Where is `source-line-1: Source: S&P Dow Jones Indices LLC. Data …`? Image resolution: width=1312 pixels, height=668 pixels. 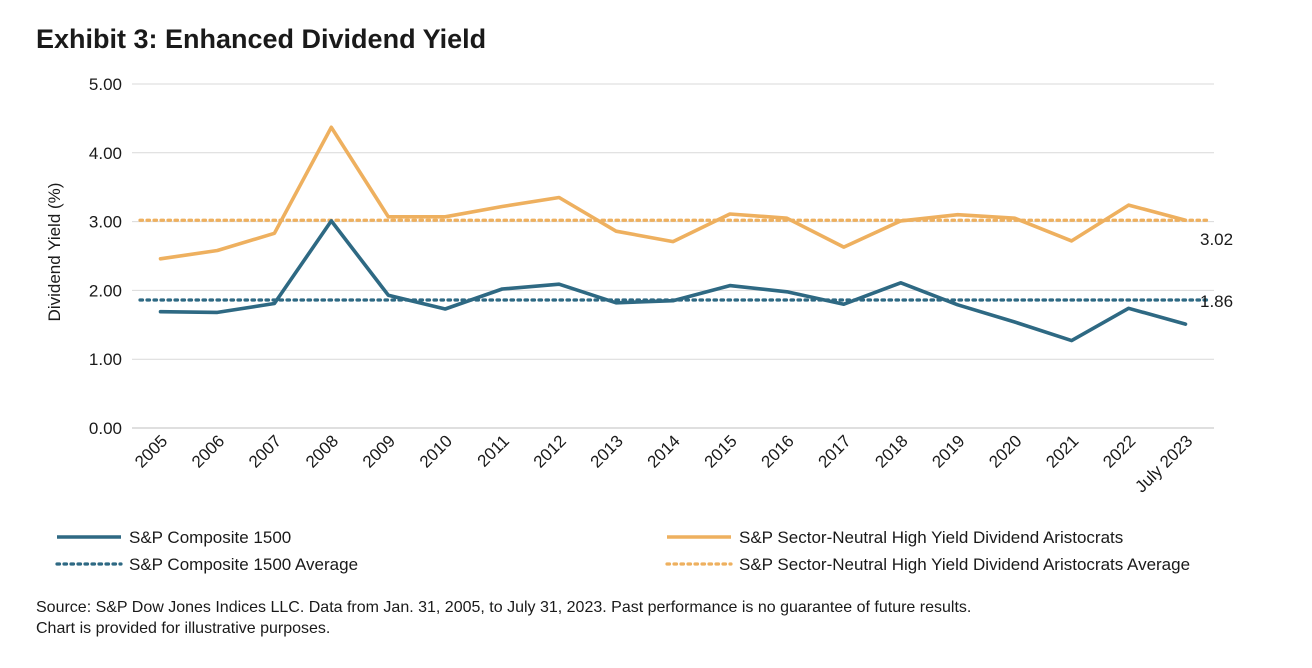
source-line-1: Source: S&P Dow Jones Indices LLC. Data … is located at coordinates (504, 607).